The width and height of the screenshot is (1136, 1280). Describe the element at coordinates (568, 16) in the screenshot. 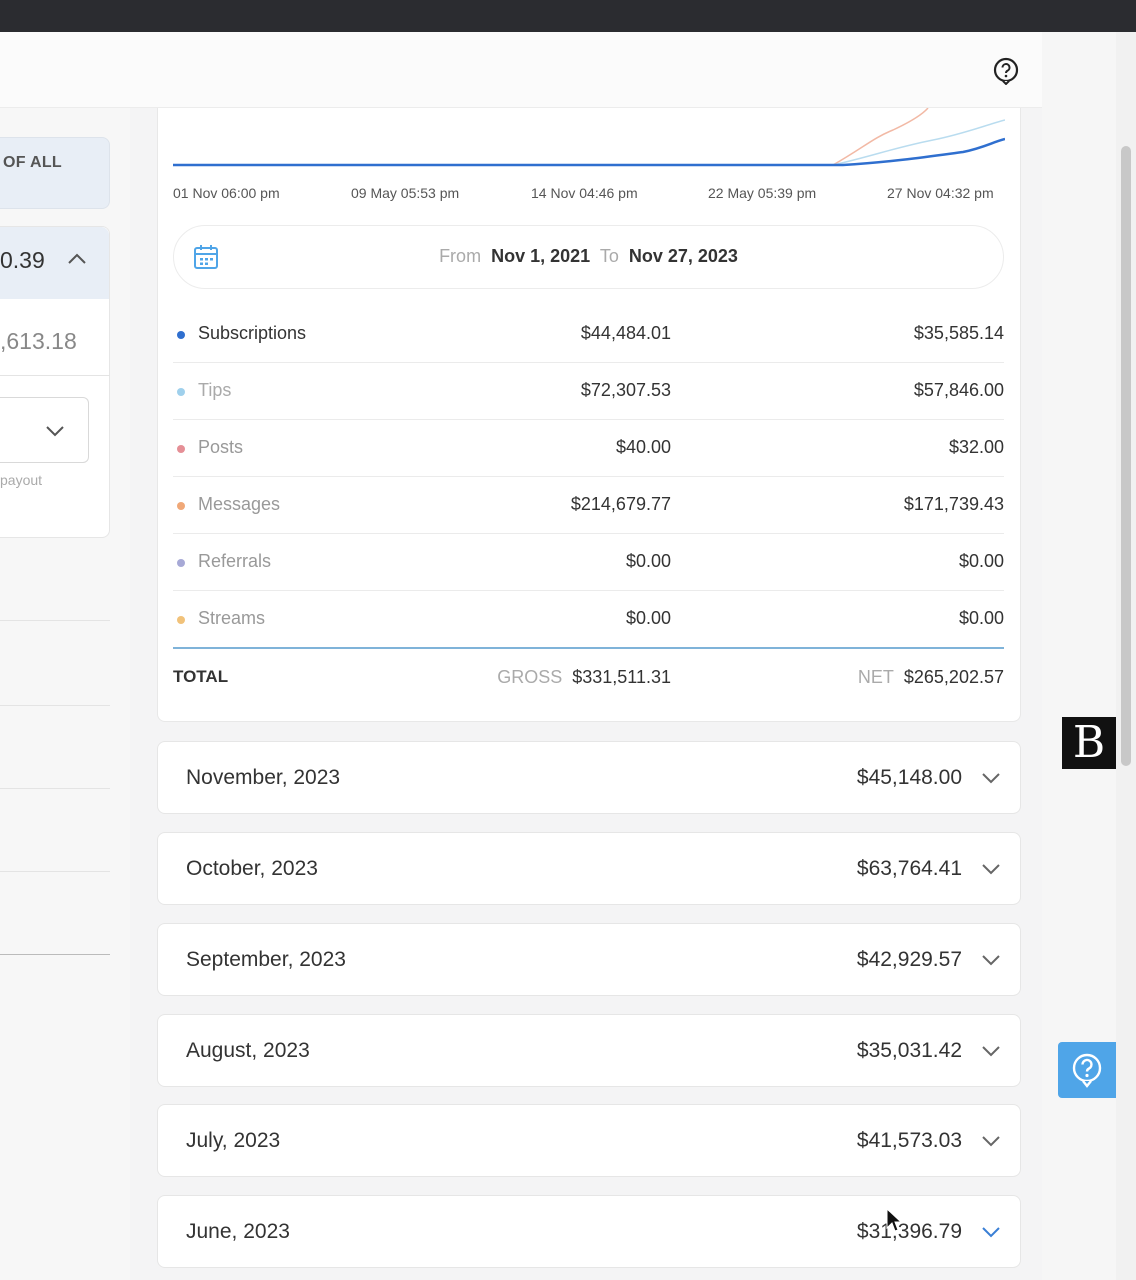

I see `browser-top-bar` at that location.